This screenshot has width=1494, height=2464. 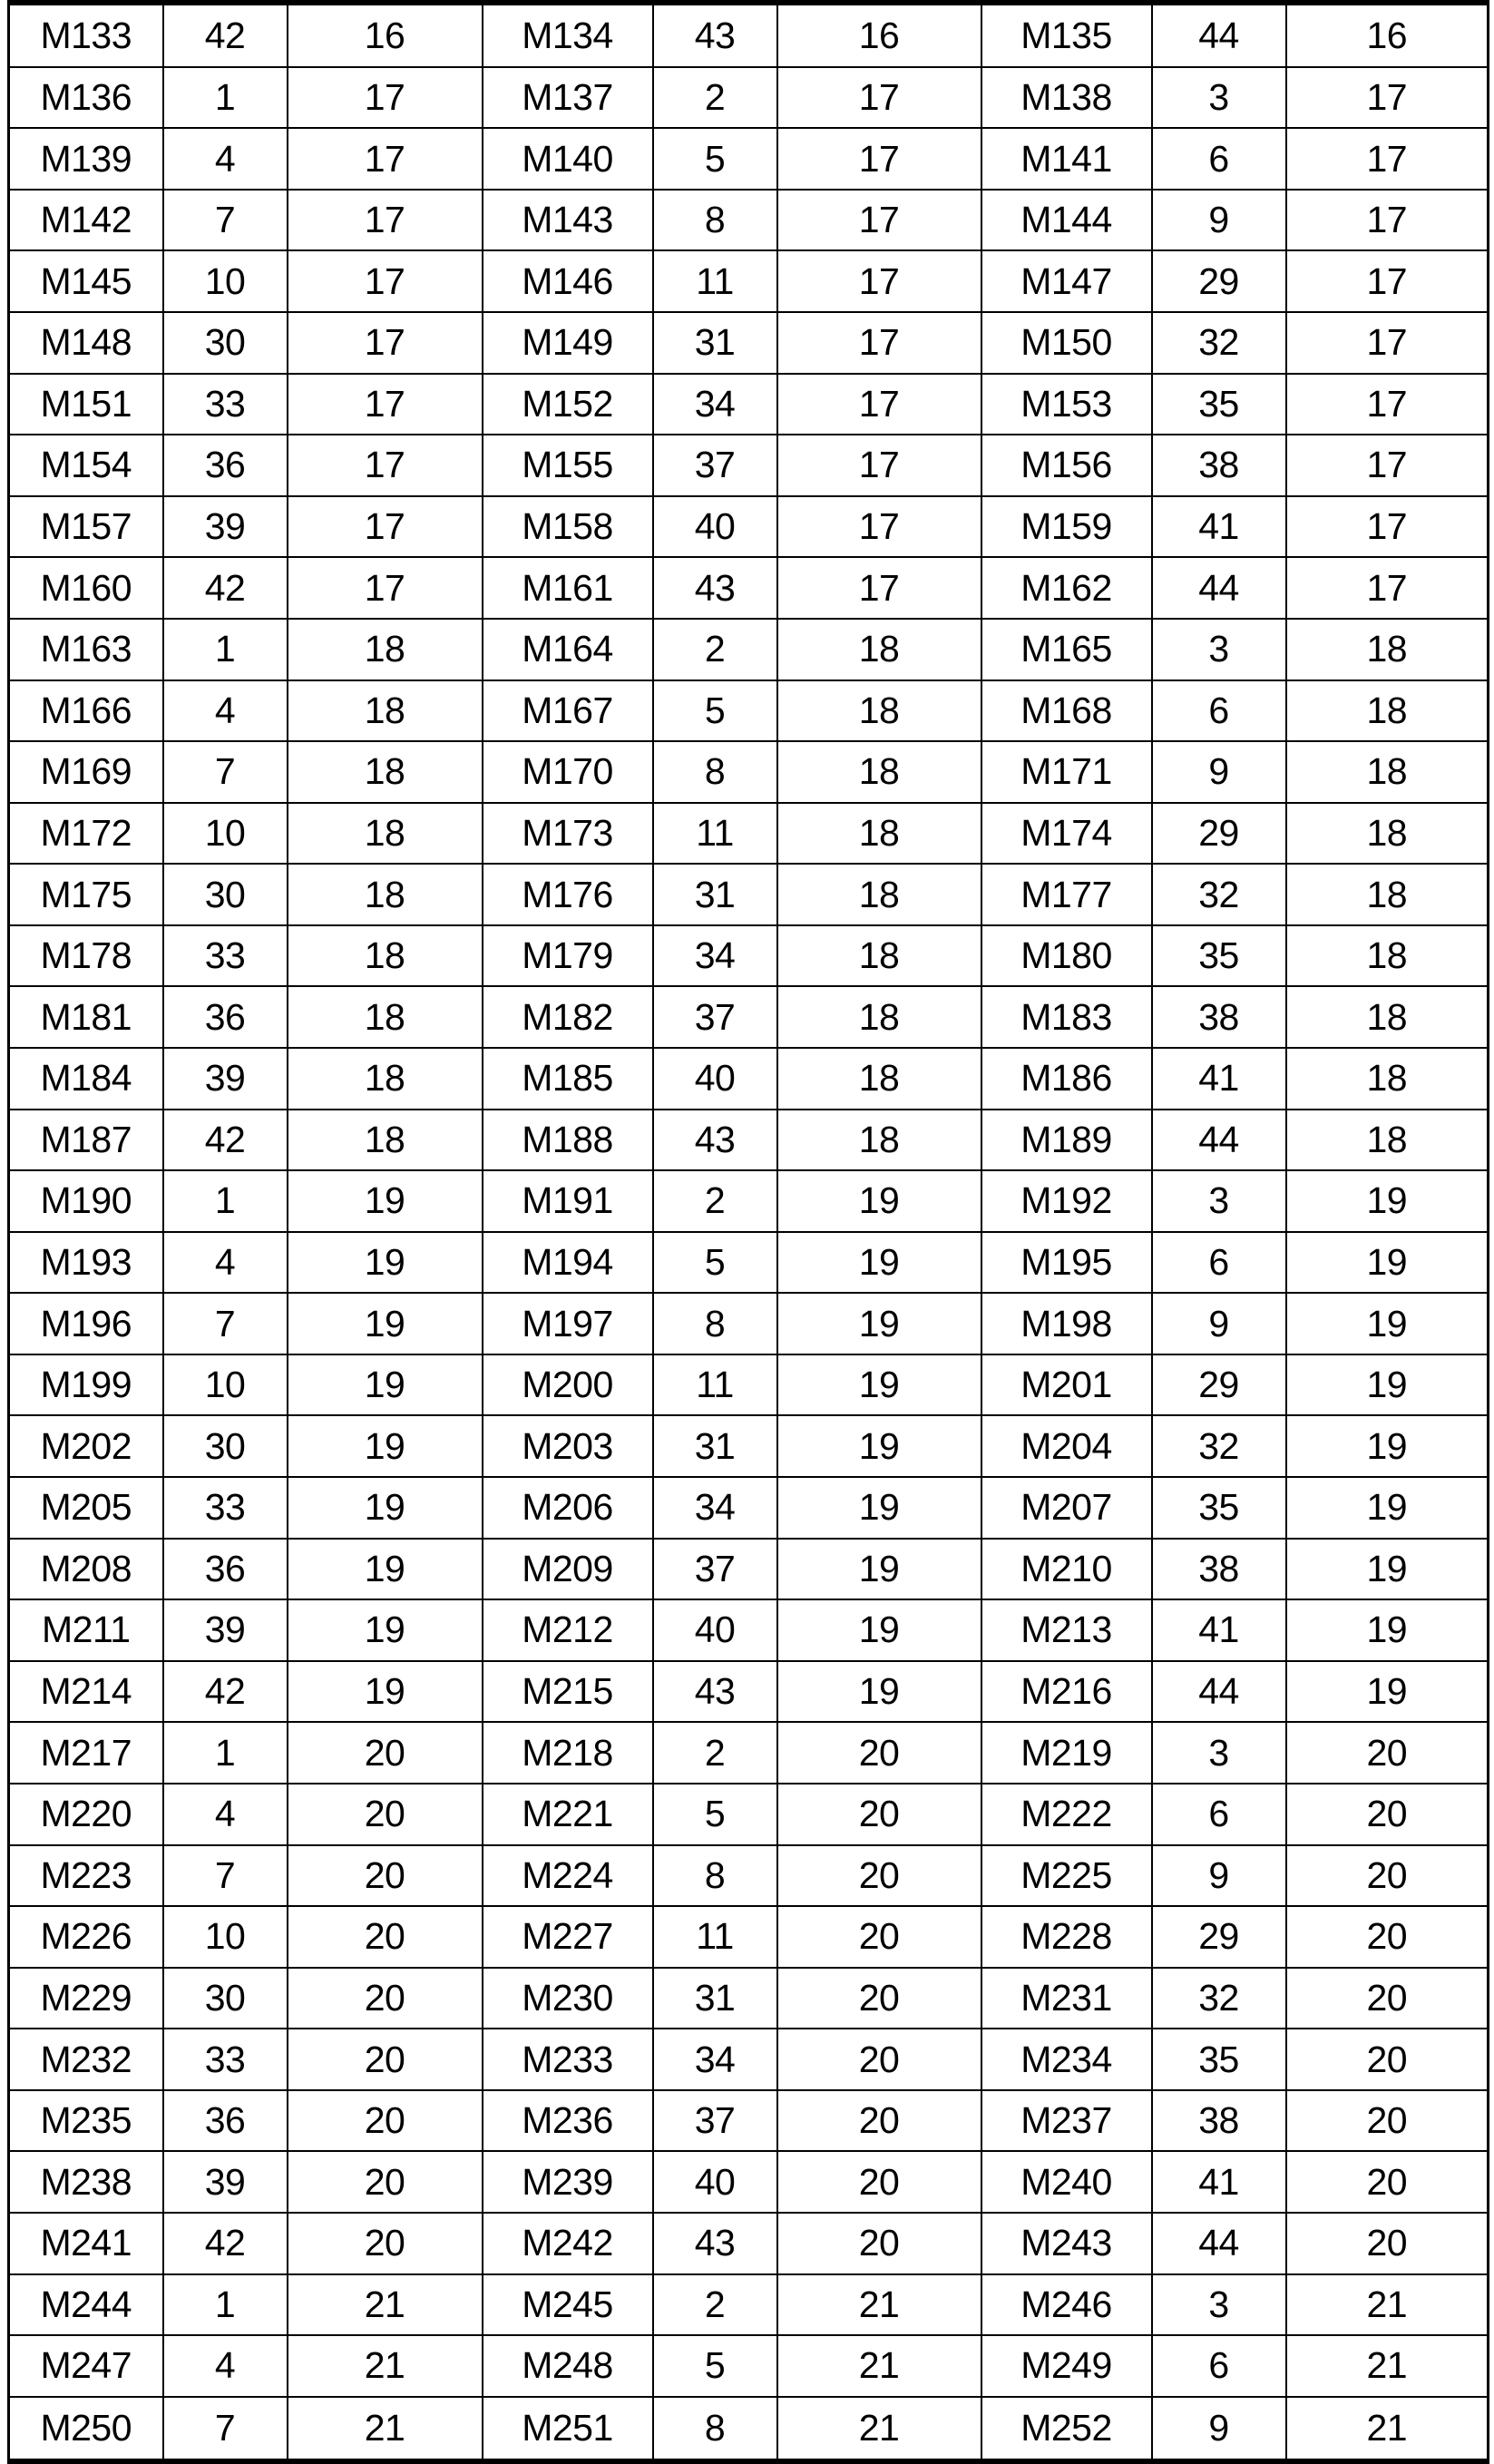 I want to click on cell-value: 6, so click(x=1218, y=2366).